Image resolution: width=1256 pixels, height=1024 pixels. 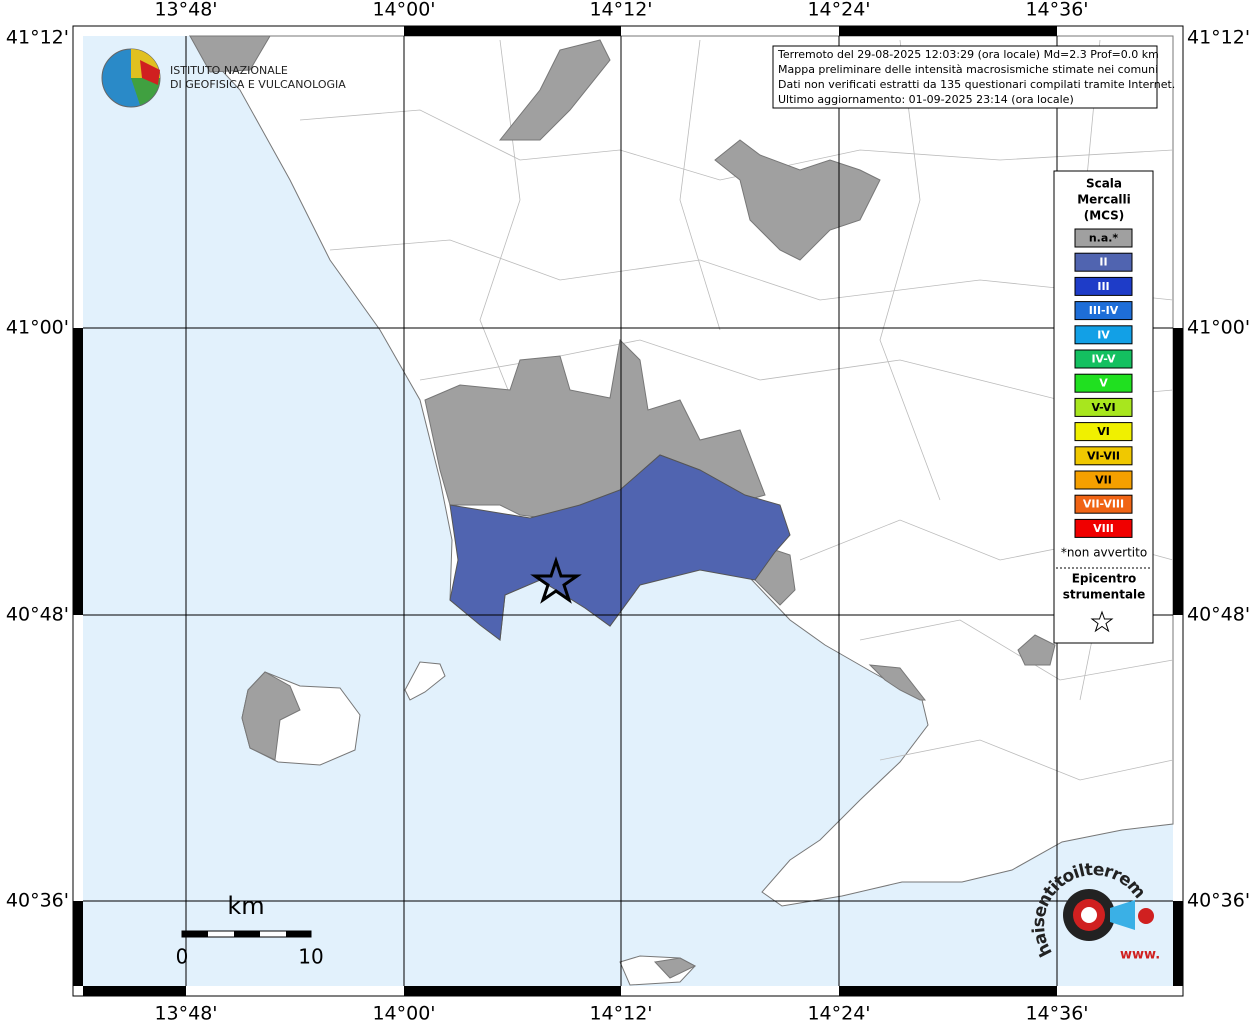 I want to click on legend-label: VI, so click(x=1103, y=431).